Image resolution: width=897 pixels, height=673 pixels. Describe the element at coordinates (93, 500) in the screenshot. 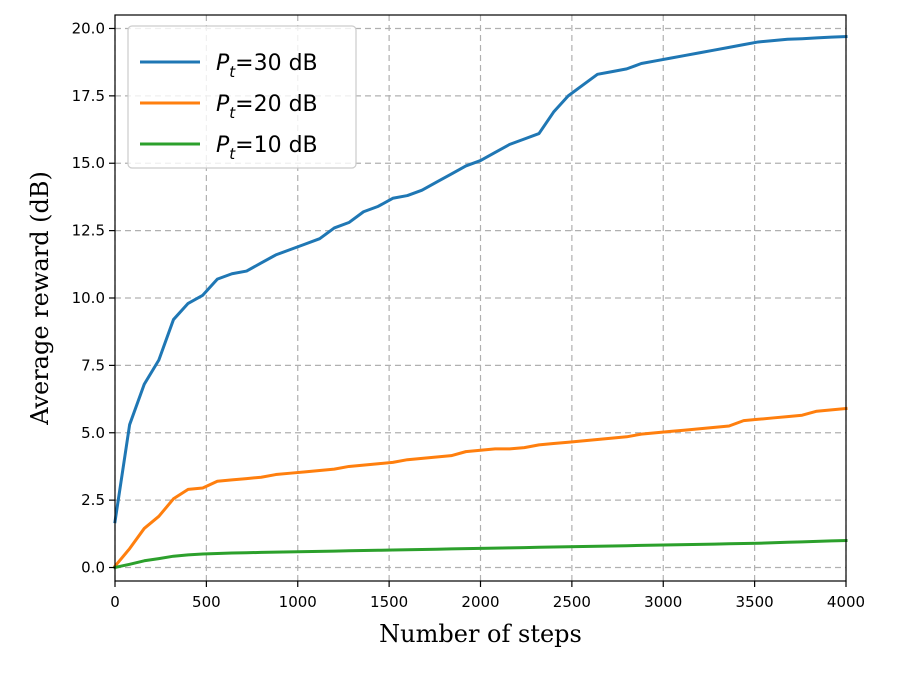

I see `y-tick-label: 2.5` at that location.